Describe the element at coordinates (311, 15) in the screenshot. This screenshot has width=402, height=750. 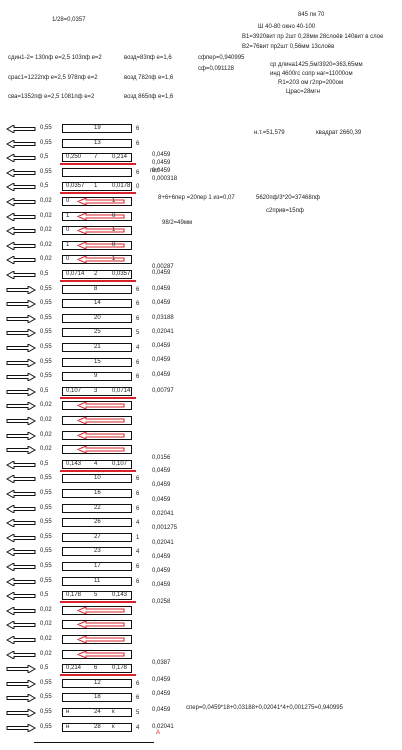
I see `spec-main: 845 гм 70` at that location.